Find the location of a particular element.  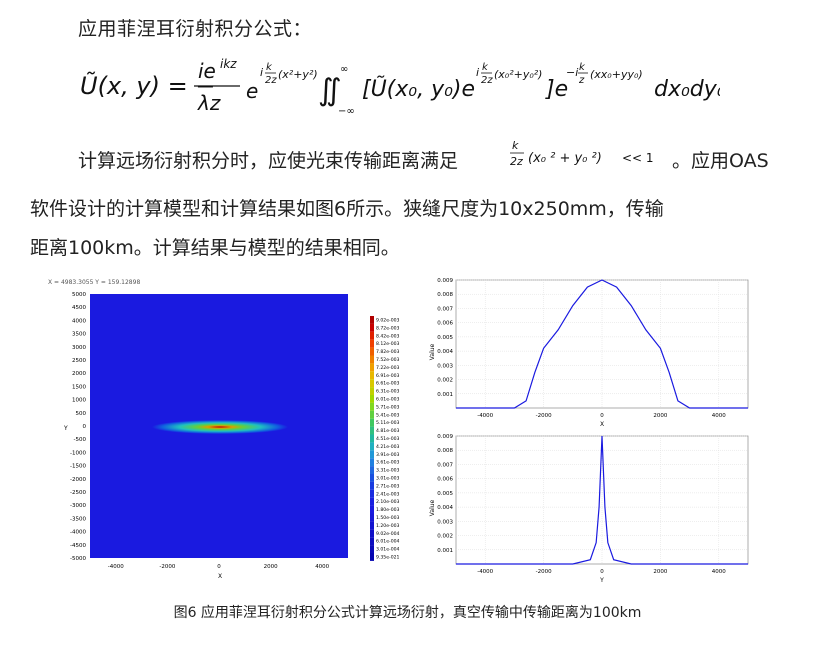

heatmap-y-tick: 5000 is located at coordinates (79, 295).